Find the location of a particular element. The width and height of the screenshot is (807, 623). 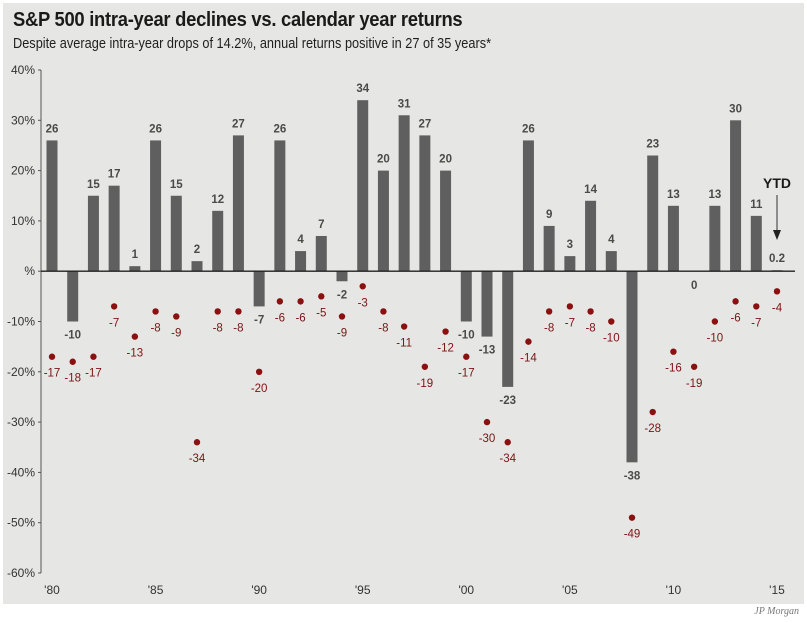

return-label: 12 is located at coordinates (217, 200).